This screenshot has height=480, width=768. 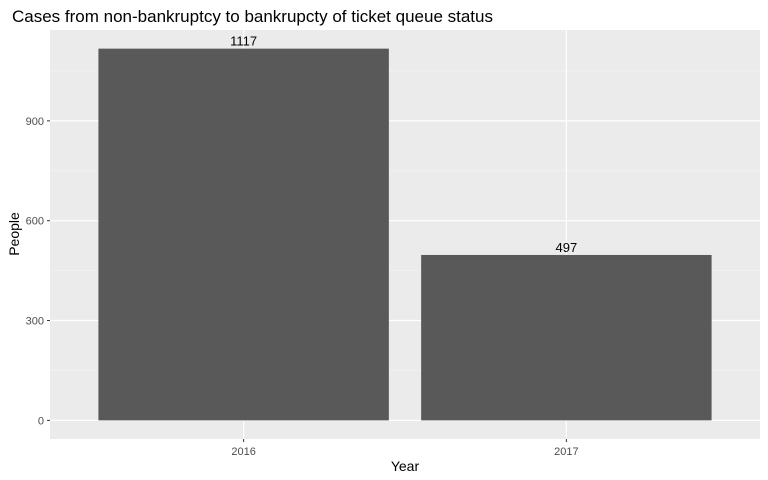 I want to click on x-tick-label: 2016, so click(x=243, y=452).